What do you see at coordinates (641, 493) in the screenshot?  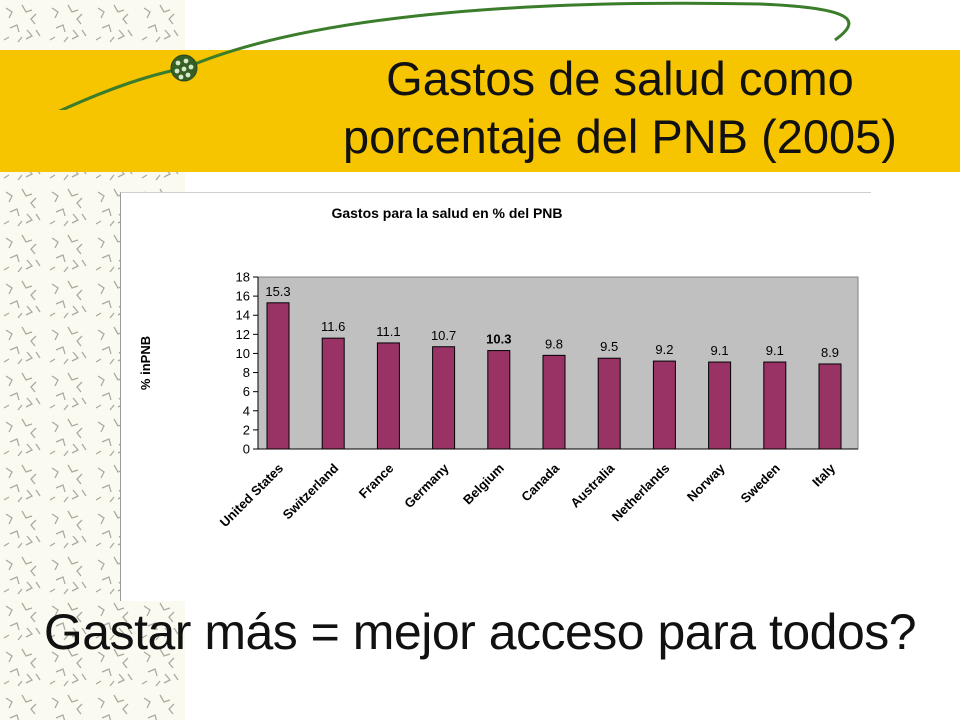 I see `x-tick-label: Netherlands` at bounding box center [641, 493].